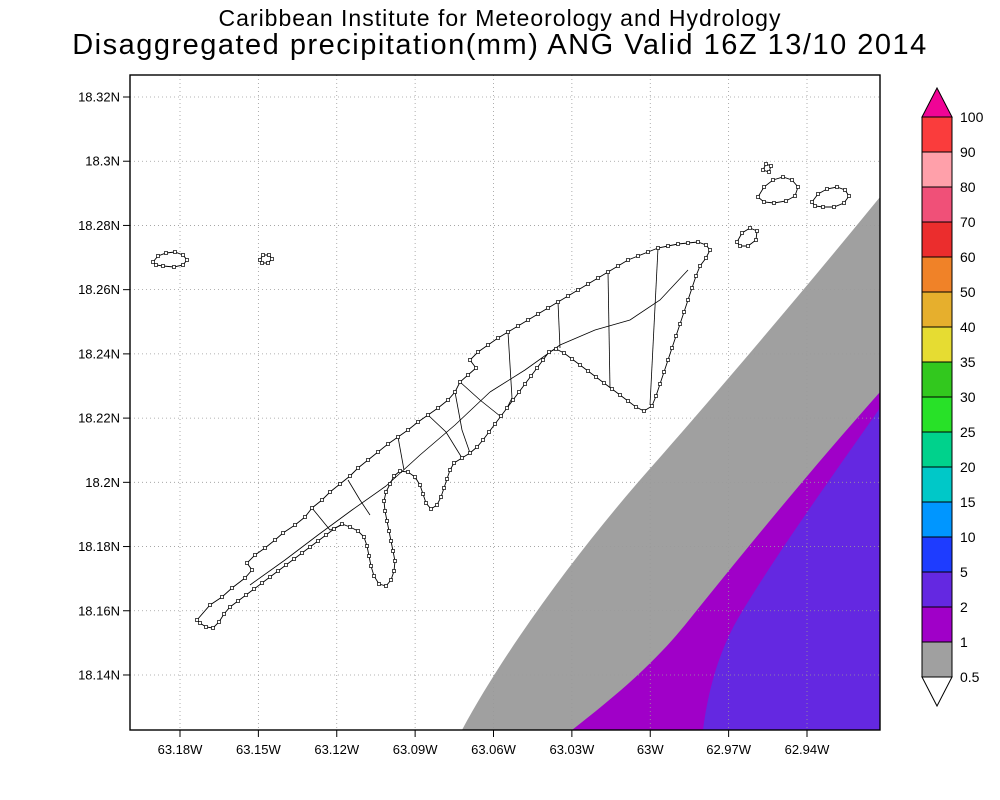 This screenshot has height=800, width=1000. I want to click on lat-label: 18.18N, so click(99, 546).